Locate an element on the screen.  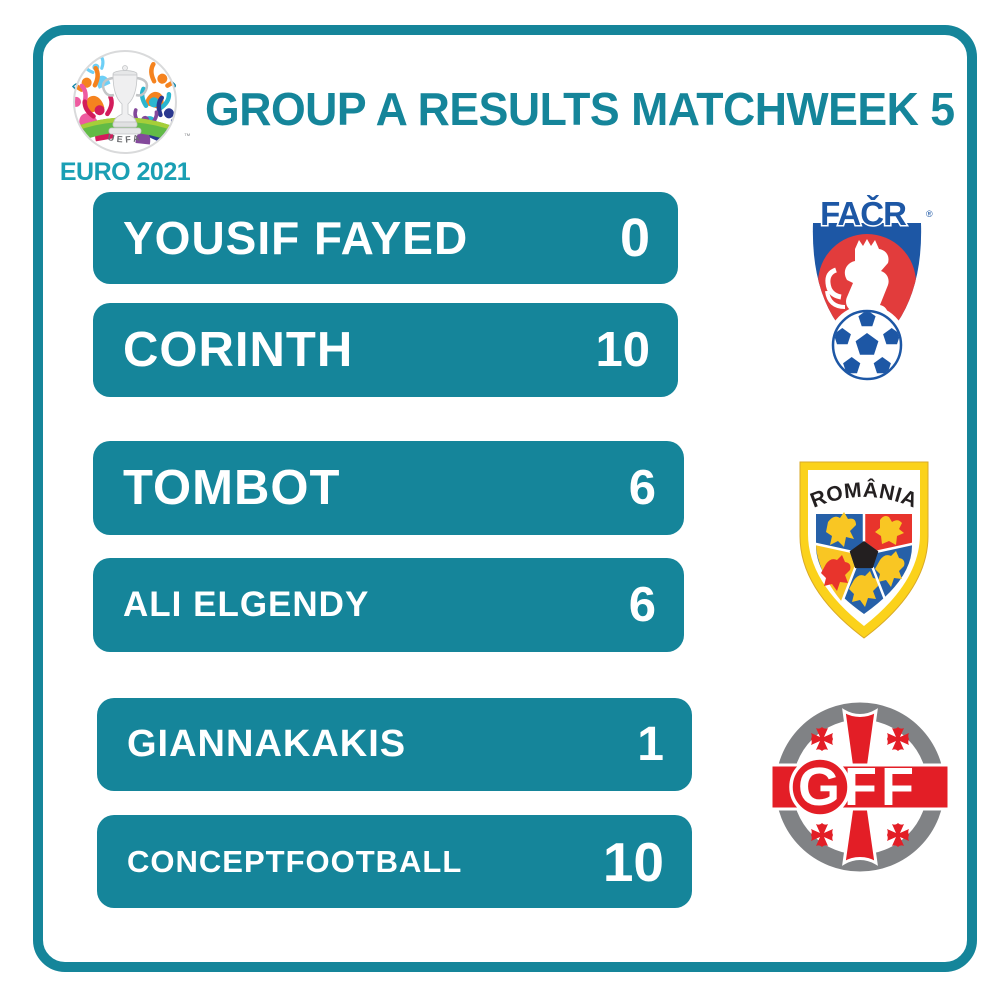
facr-wordmark: FAČR is located at coordinates (863, 213).